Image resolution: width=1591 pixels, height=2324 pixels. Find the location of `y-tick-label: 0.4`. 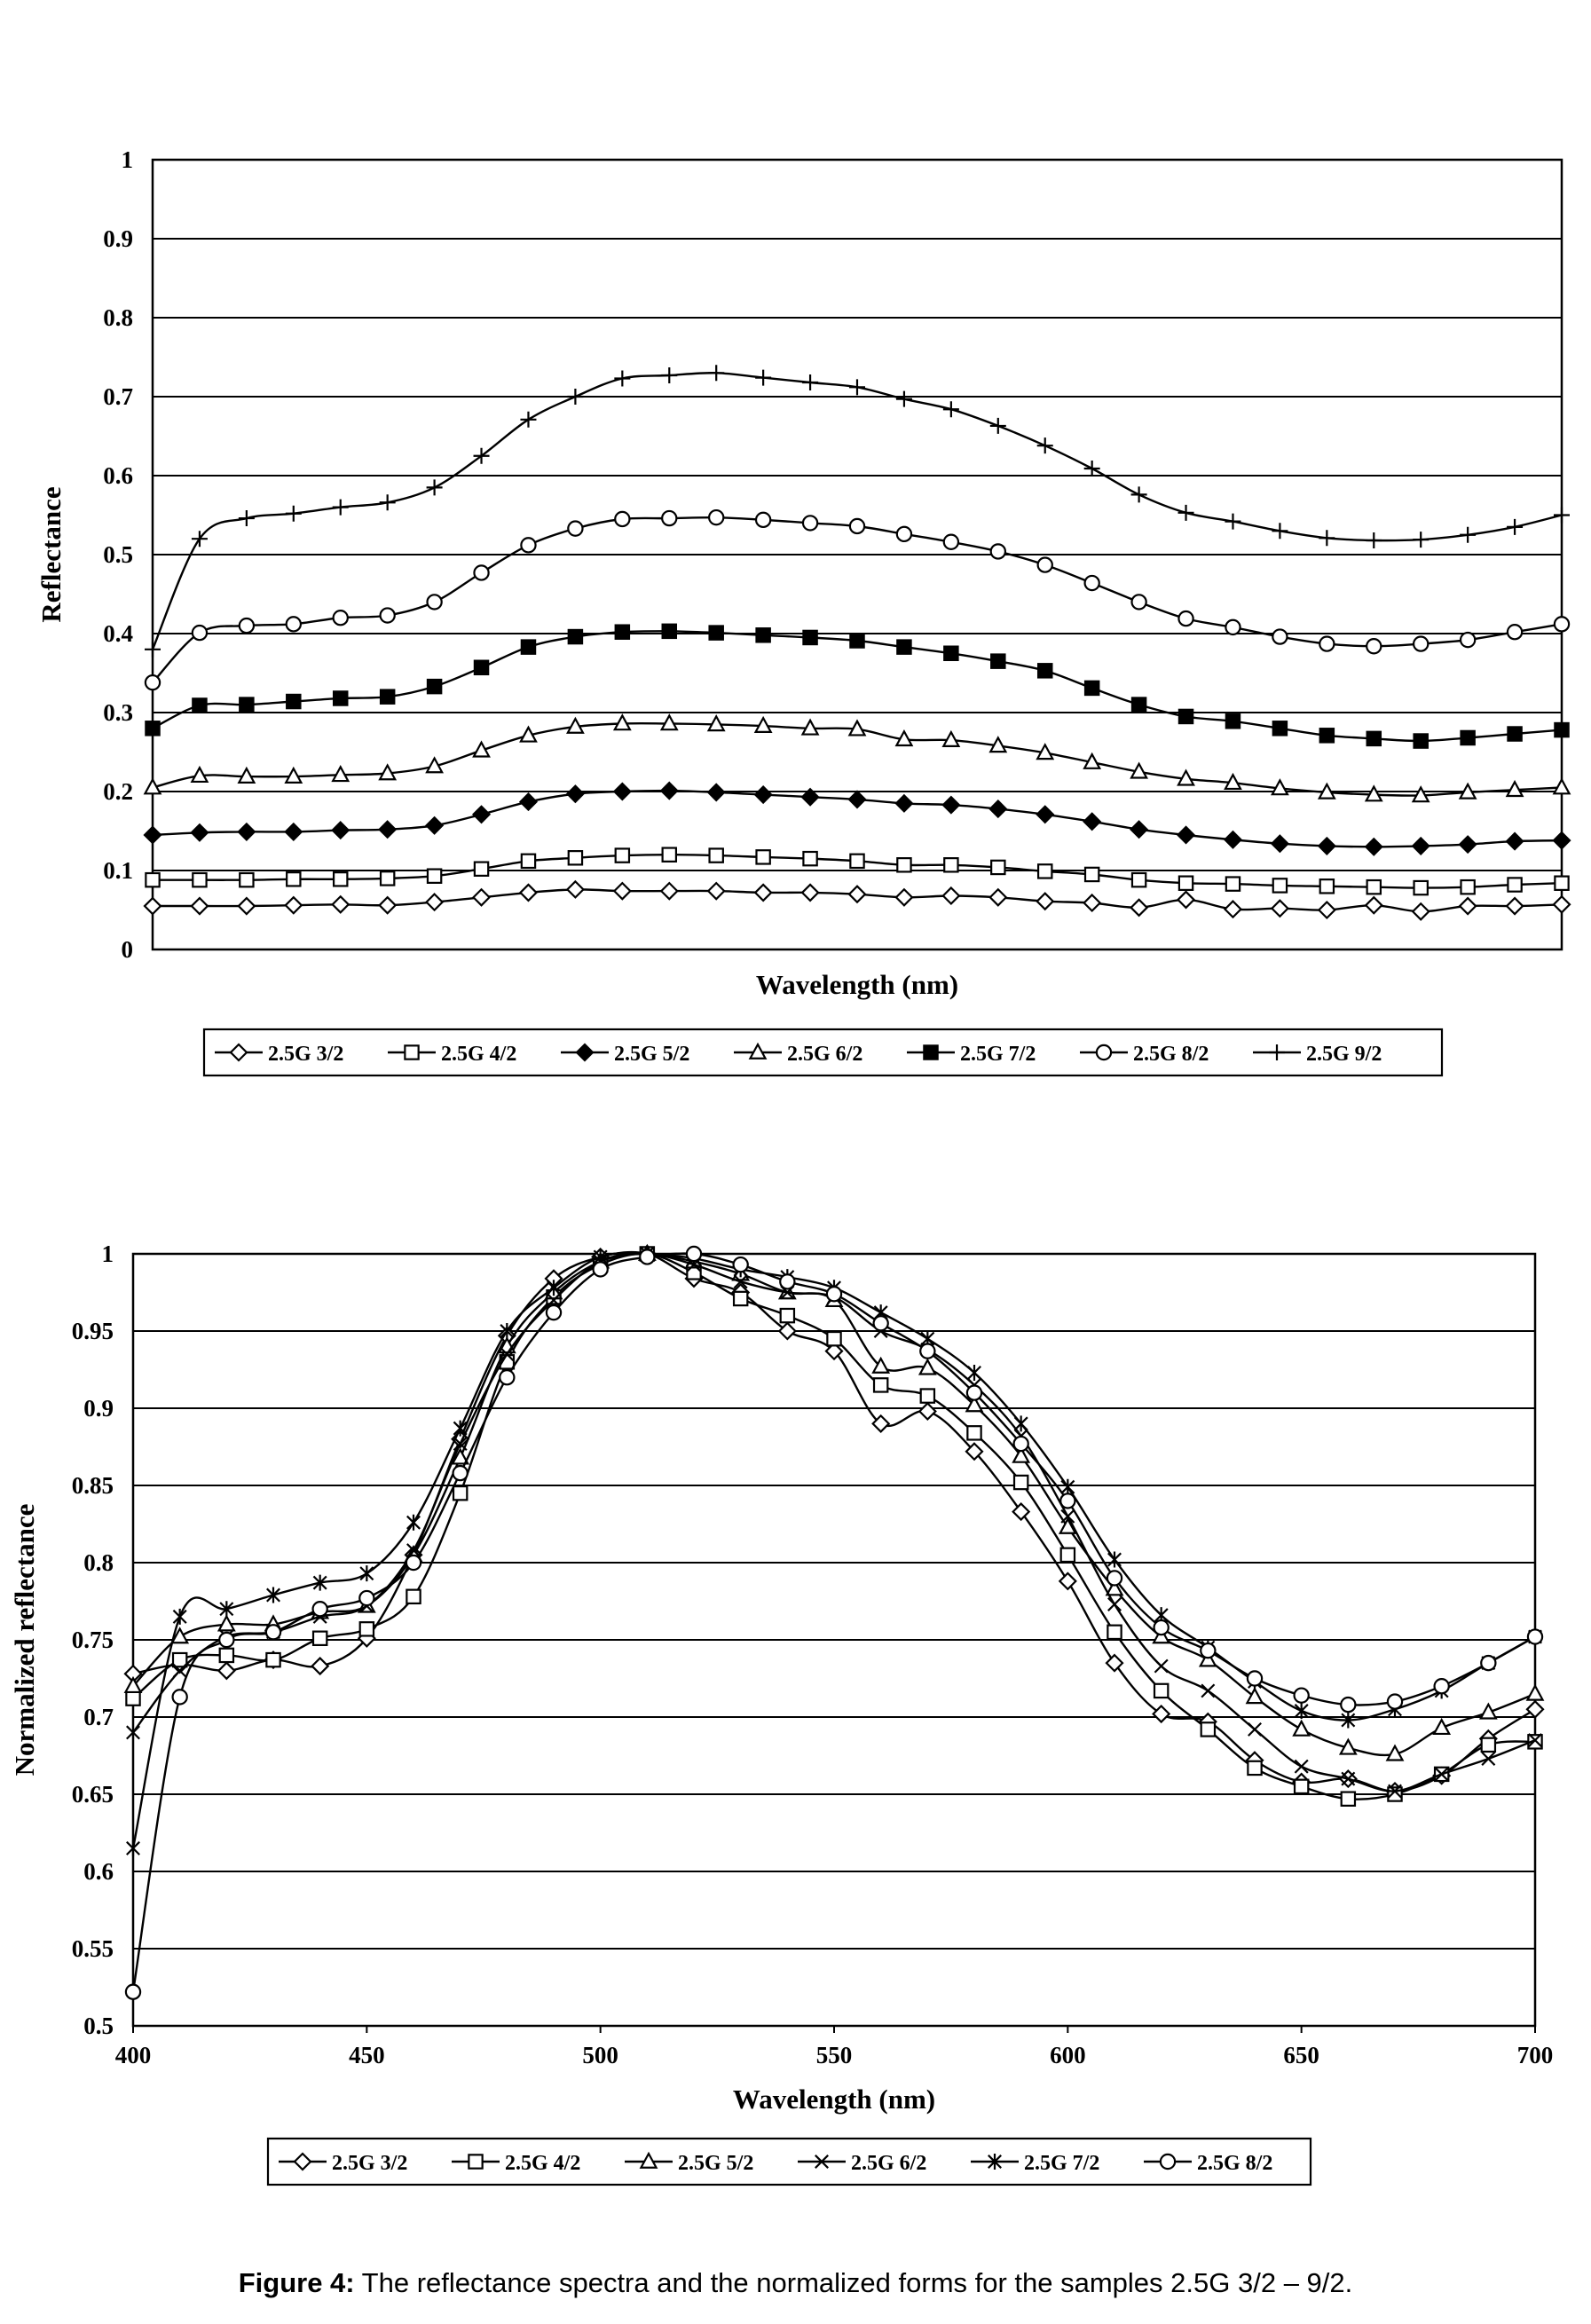

y-tick-label: 0.4 is located at coordinates (118, 633).